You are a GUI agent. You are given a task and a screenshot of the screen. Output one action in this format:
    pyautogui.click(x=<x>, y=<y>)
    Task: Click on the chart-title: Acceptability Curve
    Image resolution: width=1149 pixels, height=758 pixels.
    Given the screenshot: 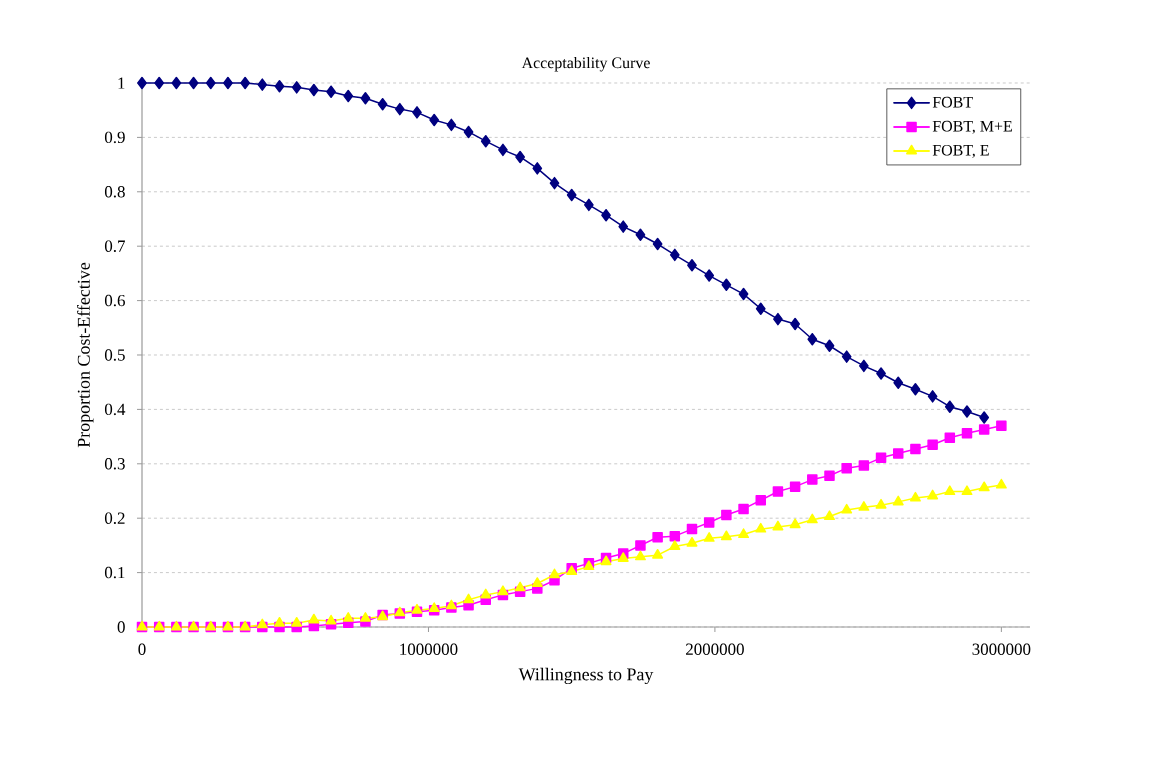 What is the action you would take?
    pyautogui.click(x=585, y=64)
    